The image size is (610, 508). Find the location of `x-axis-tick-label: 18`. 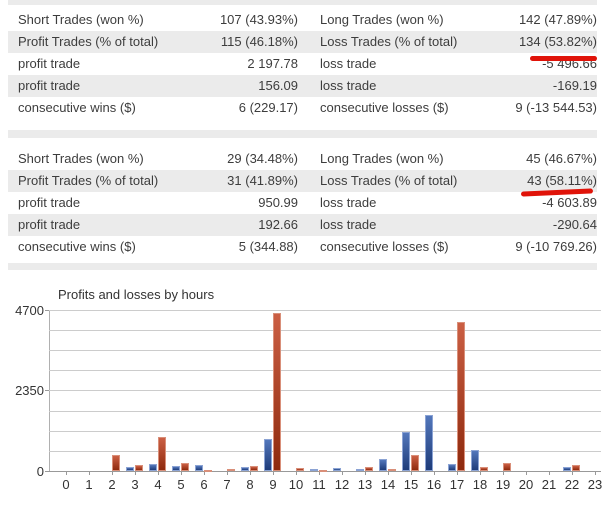

x-axis-tick-label: 18 is located at coordinates (480, 484).